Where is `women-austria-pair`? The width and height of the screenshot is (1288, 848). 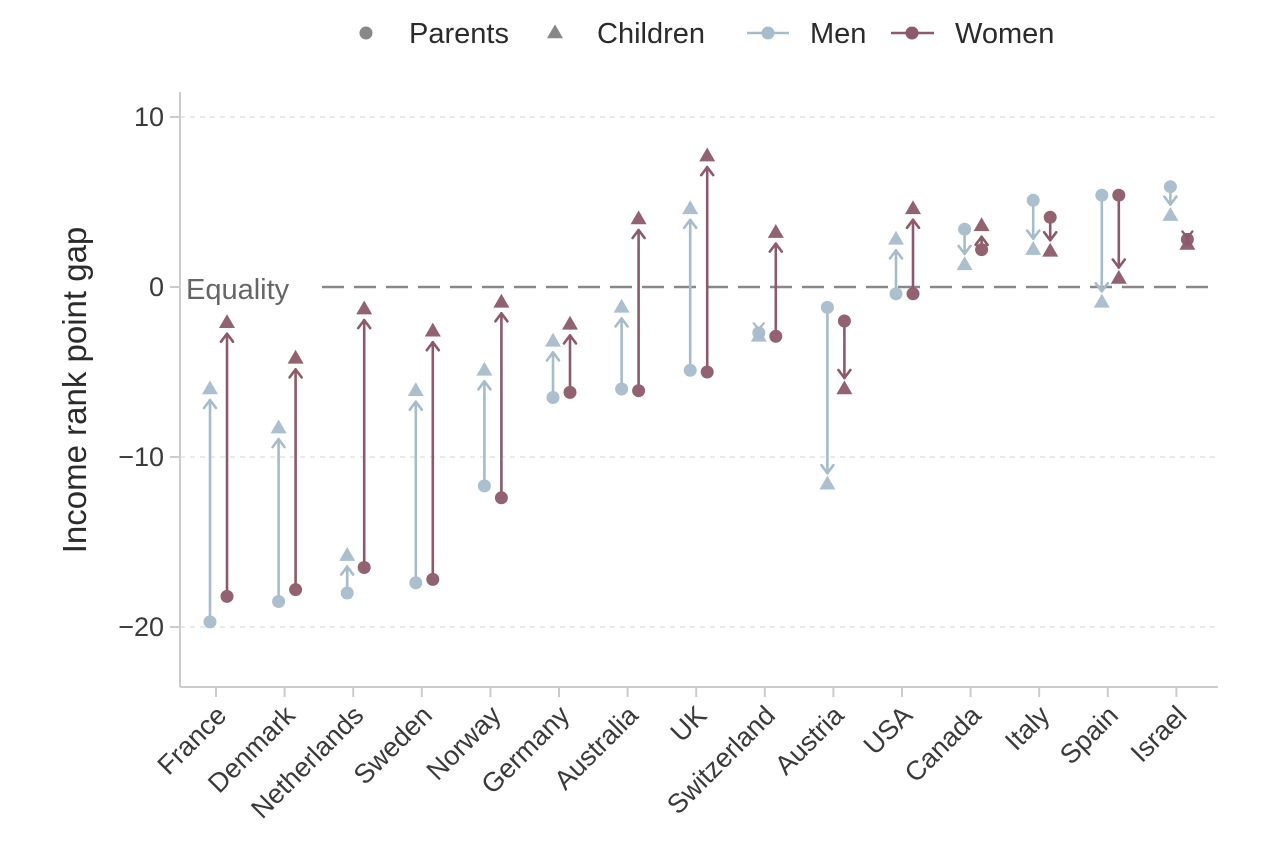 women-austria-pair is located at coordinates (844, 354).